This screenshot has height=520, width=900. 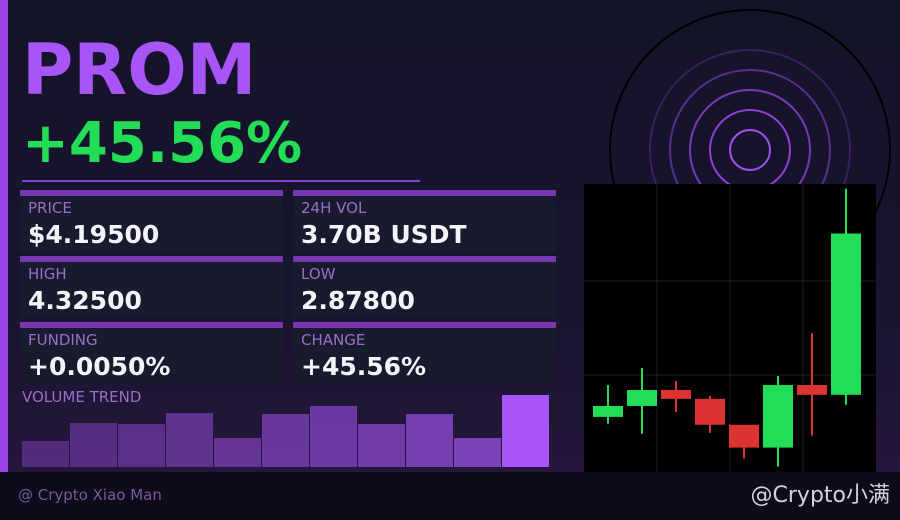 I want to click on stat-label: FUNDING, so click(x=63, y=340).